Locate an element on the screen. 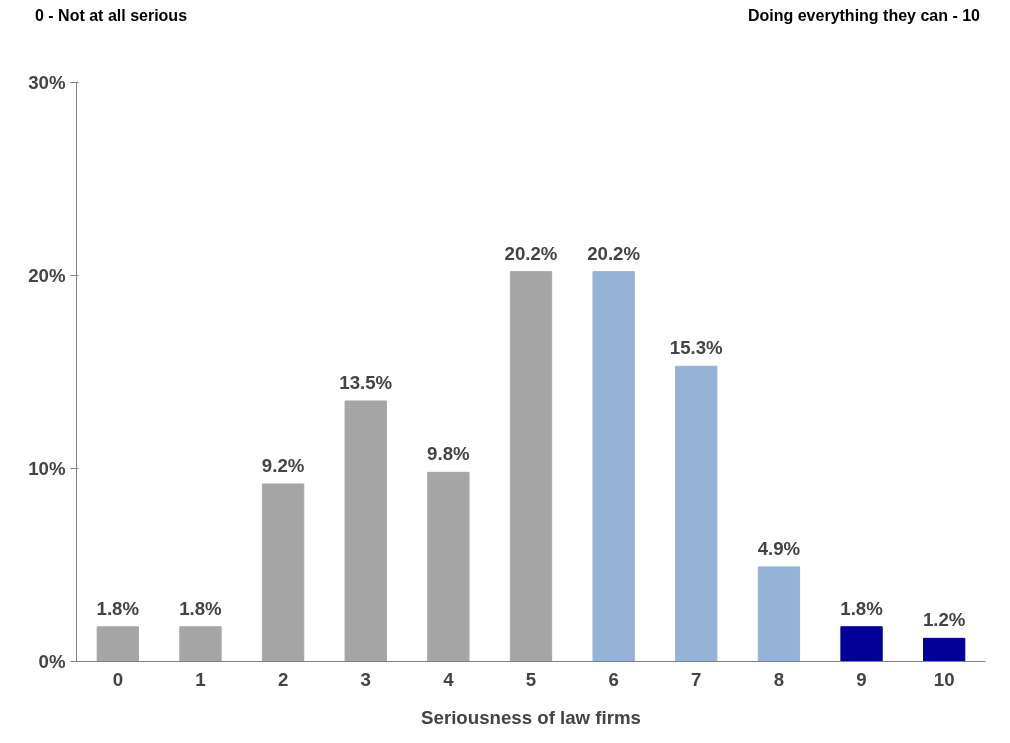 Image resolution: width=1010 pixels, height=743 pixels. x-tick-label: 1 is located at coordinates (200, 679).